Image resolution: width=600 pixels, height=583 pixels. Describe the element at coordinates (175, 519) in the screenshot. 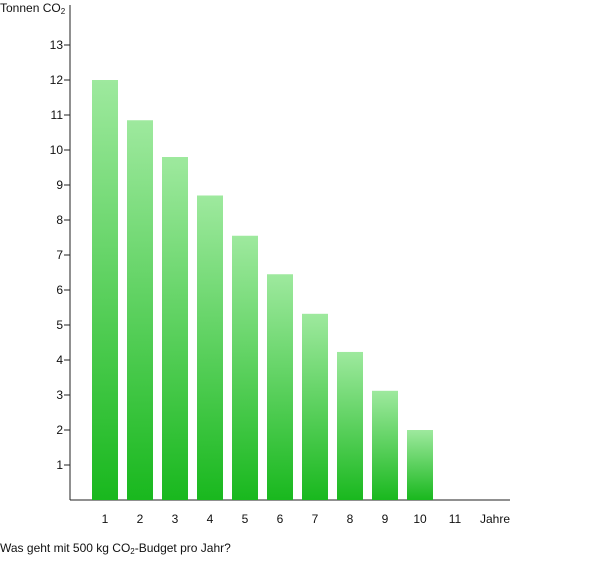

I see `x-tick-label: 3` at that location.